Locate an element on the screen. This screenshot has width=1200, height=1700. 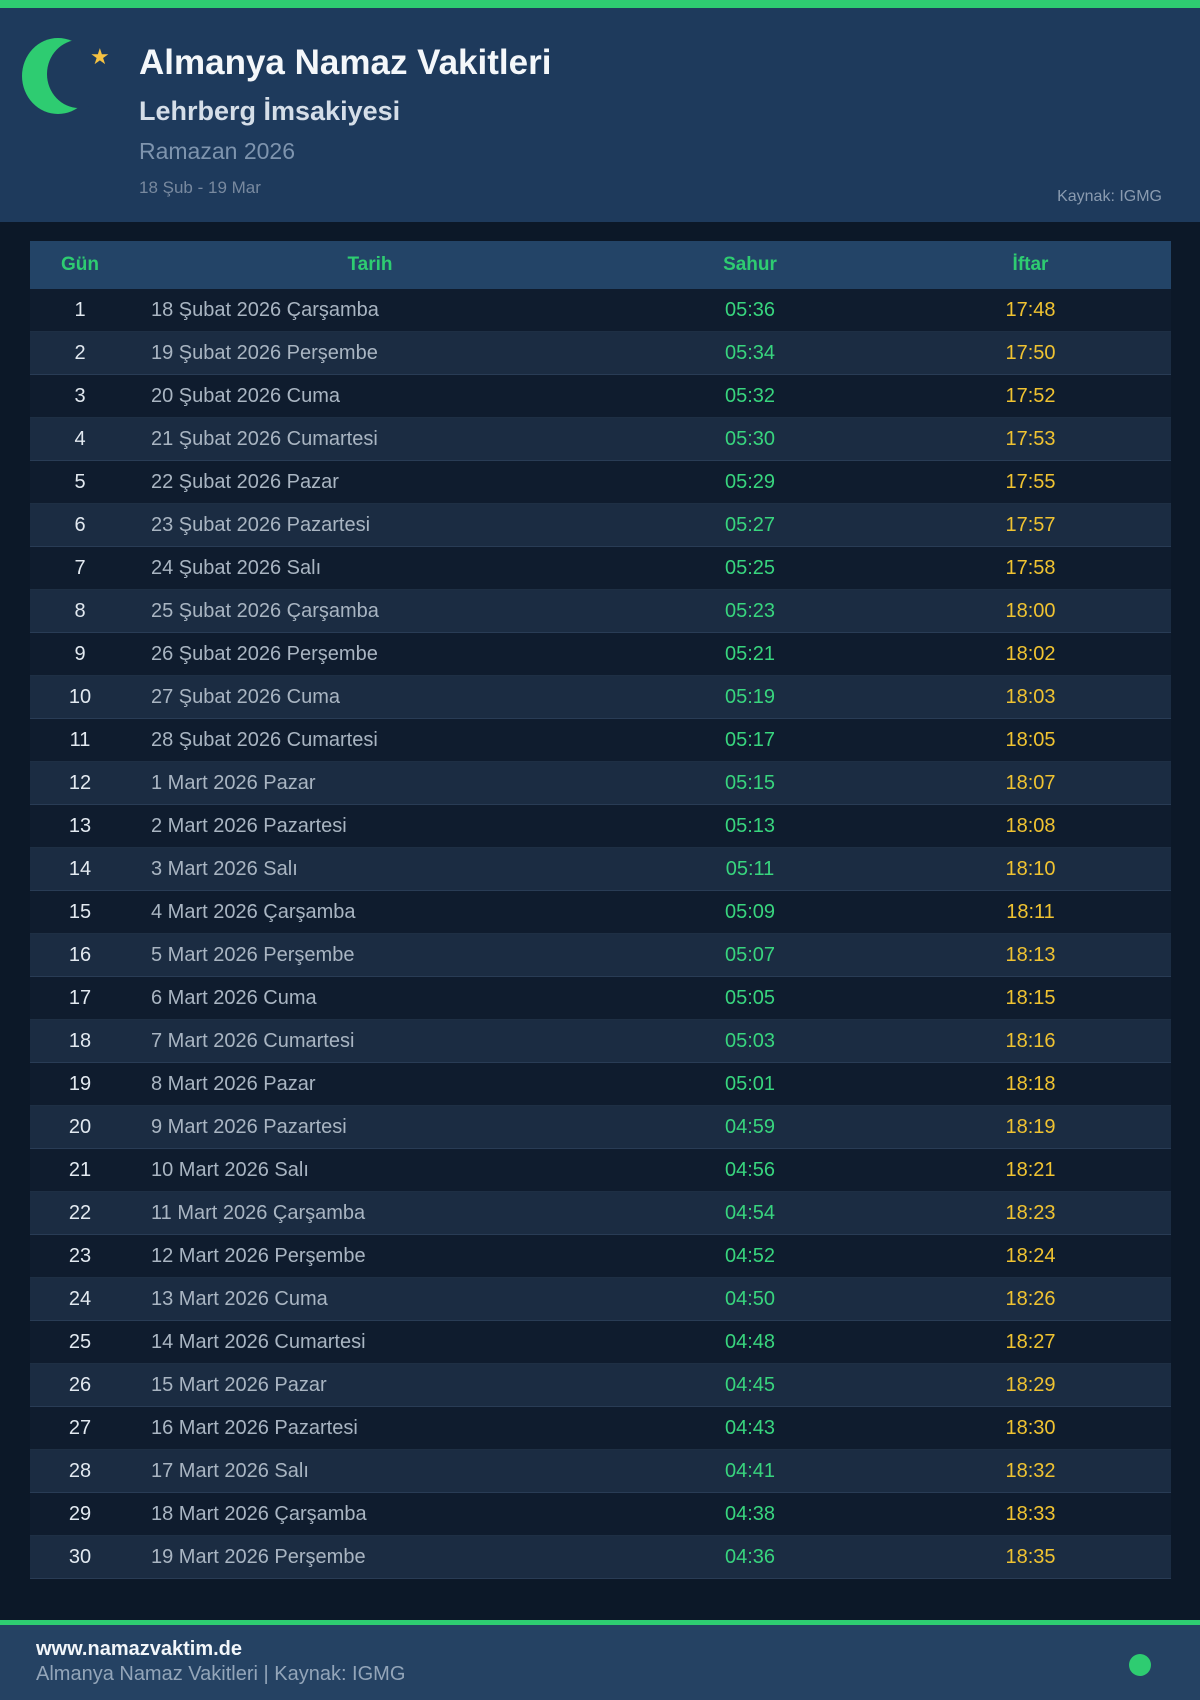
date-cell: 14 Mart 2026 Cumartesi is located at coordinates (258, 1342).